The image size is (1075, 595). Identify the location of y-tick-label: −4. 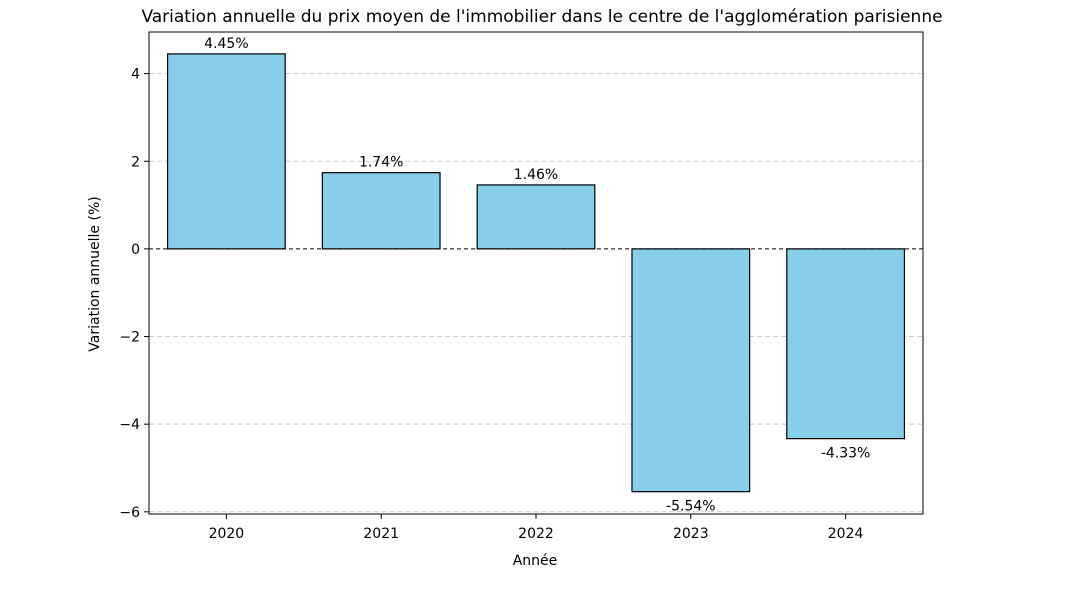
(129, 425).